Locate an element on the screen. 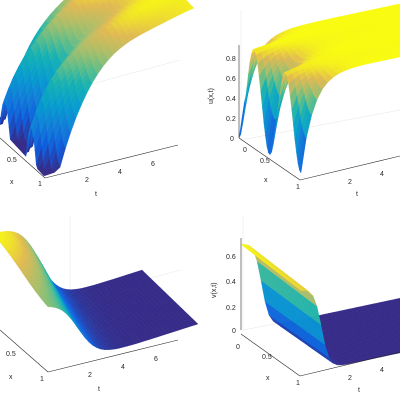 Image resolution: width=400 pixels, height=400 pixels. panel-1-t-tick: 4 is located at coordinates (120, 172).